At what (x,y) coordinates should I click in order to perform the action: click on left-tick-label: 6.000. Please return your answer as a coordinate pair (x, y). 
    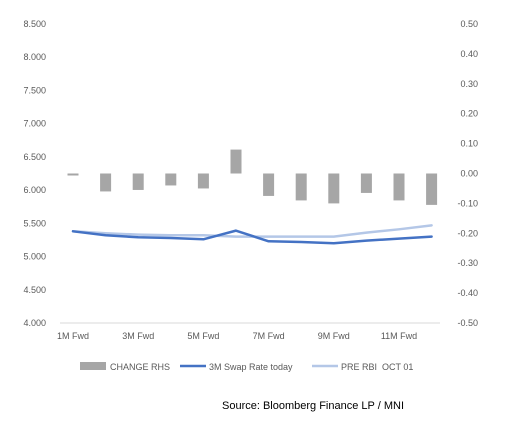
    Looking at the image, I should click on (34, 190).